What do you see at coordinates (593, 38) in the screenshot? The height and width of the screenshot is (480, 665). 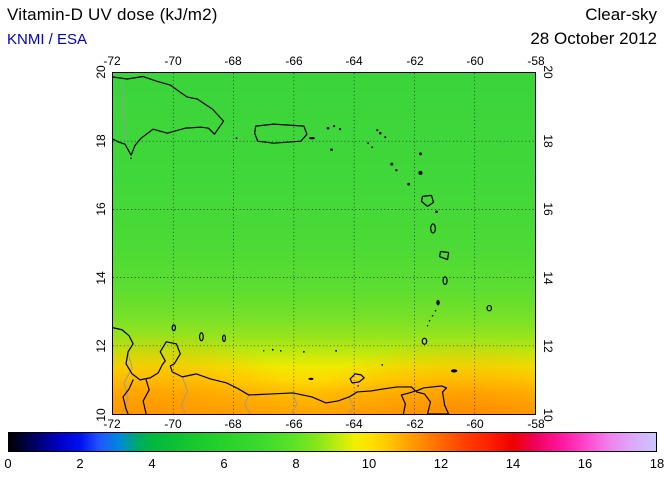 I see `date-label: 28 October 2012` at bounding box center [593, 38].